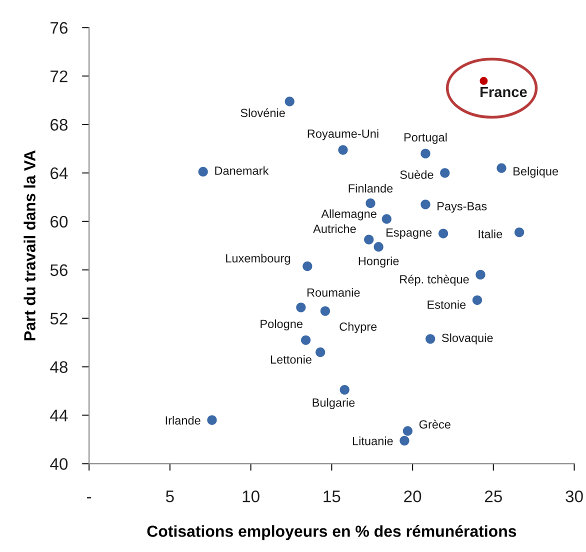  I want to click on y-tick-label: 56, so click(59, 270).